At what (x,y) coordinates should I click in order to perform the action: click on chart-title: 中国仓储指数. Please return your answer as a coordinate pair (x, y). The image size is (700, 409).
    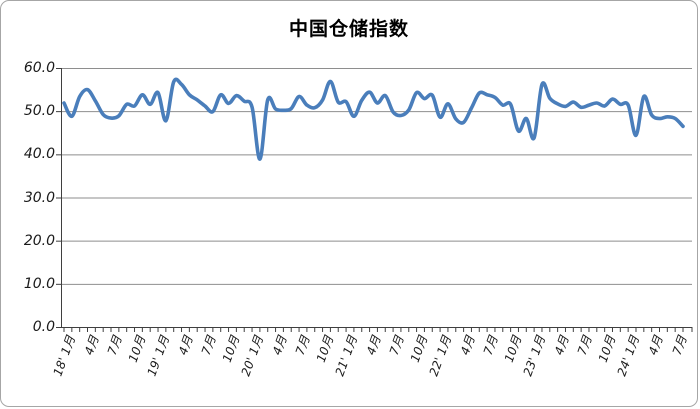
    Looking at the image, I should click on (348, 29).